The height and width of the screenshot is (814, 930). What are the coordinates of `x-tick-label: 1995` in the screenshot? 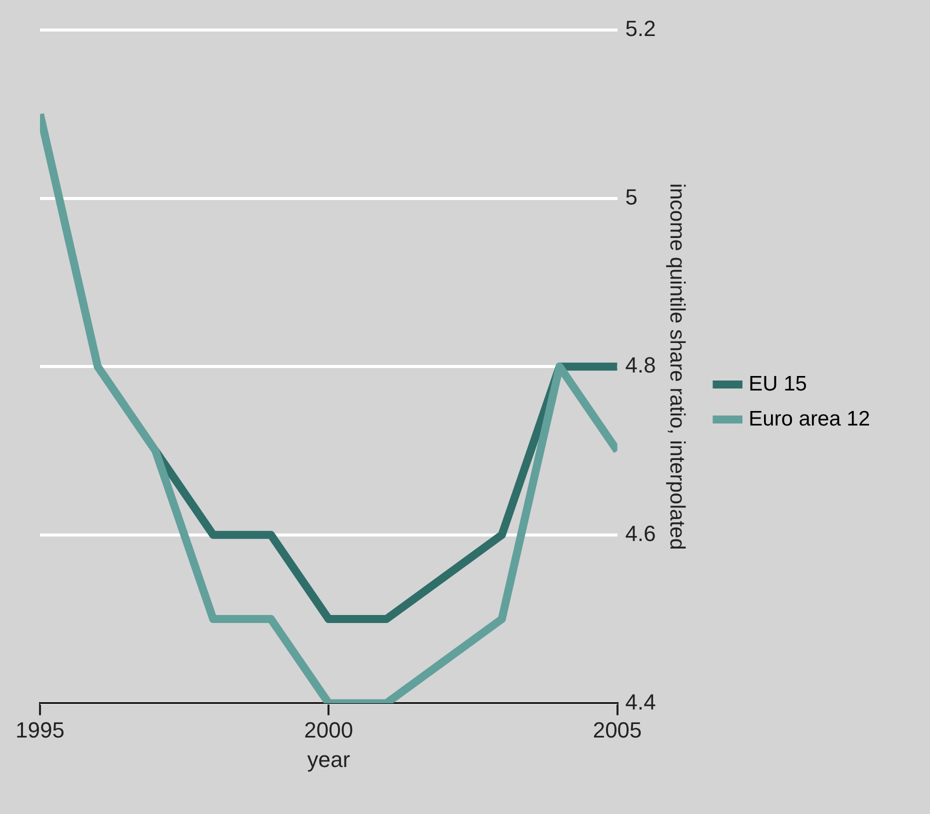 It's located at (40, 729).